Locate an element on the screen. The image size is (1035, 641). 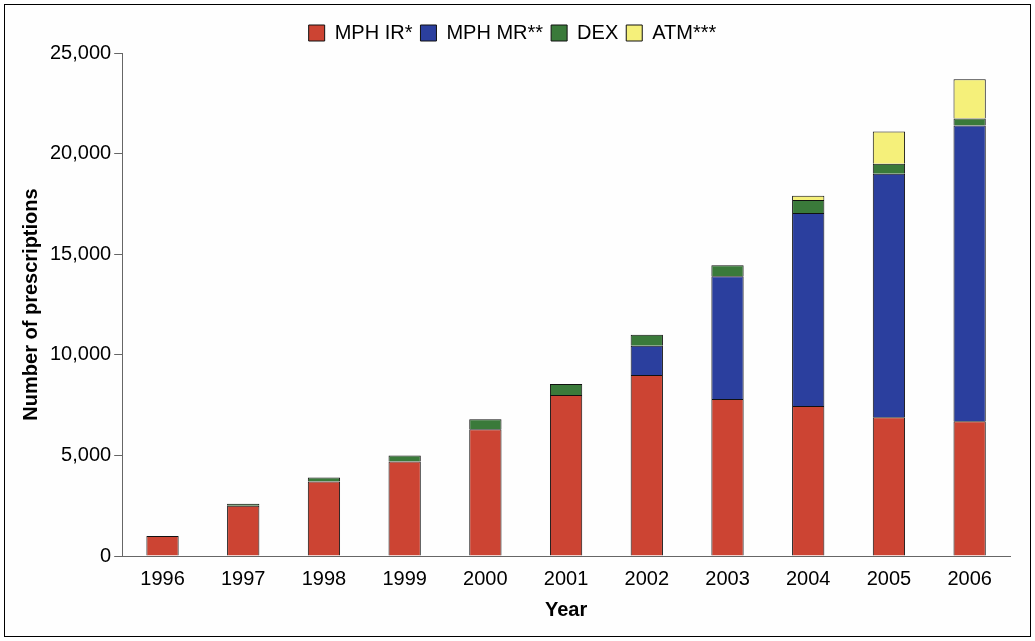
x-tick-label: 1996 is located at coordinates (162, 577).